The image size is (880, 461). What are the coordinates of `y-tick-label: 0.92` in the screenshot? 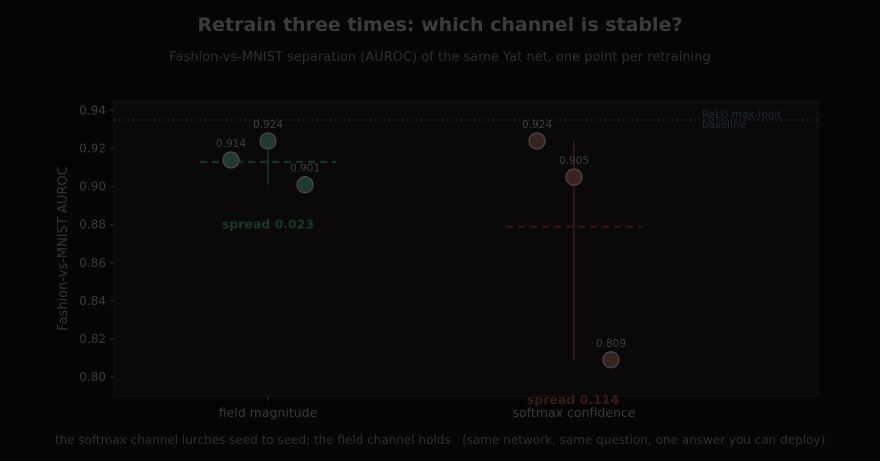 It's located at (92, 149).